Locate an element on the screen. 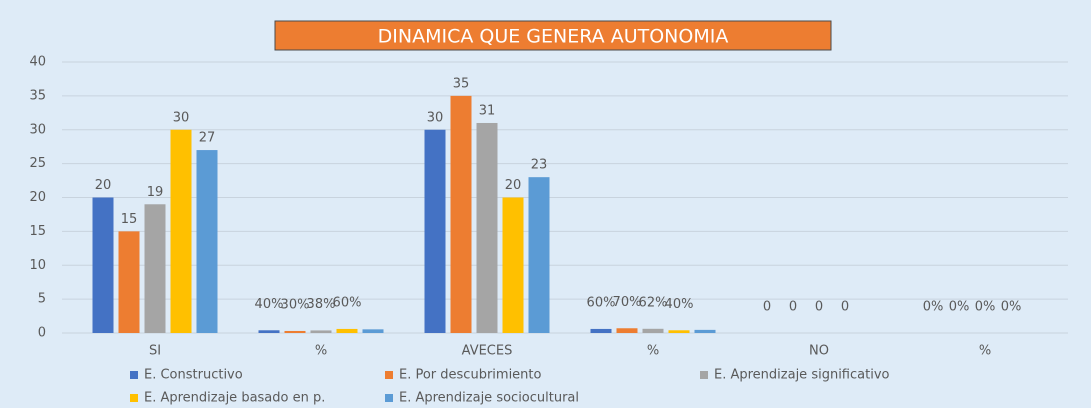  legend-label: E. Constructivo is located at coordinates (193, 375).